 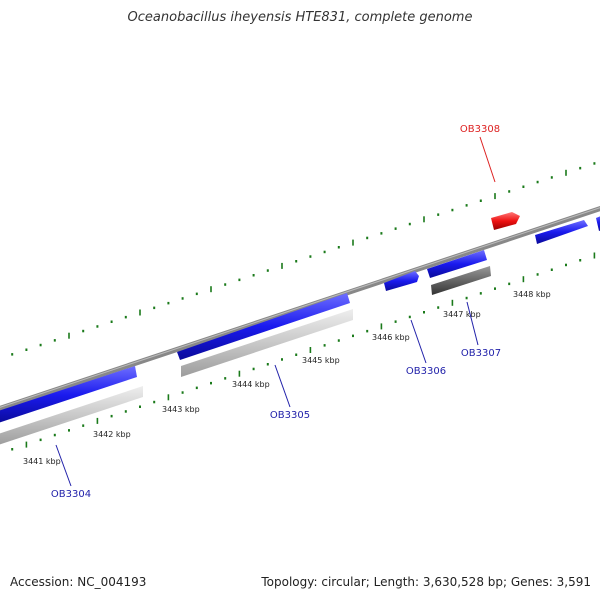 What do you see at coordinates (487, 159) in the screenshot?
I see `gene-OB3308-connector` at bounding box center [487, 159].